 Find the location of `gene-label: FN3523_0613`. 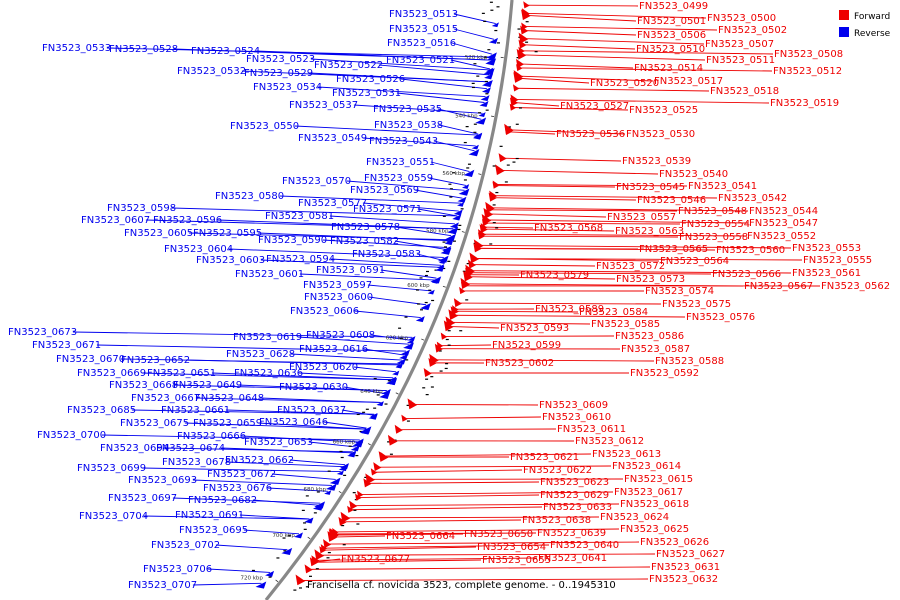

gene-label: FN3523_0613 is located at coordinates (626, 454).